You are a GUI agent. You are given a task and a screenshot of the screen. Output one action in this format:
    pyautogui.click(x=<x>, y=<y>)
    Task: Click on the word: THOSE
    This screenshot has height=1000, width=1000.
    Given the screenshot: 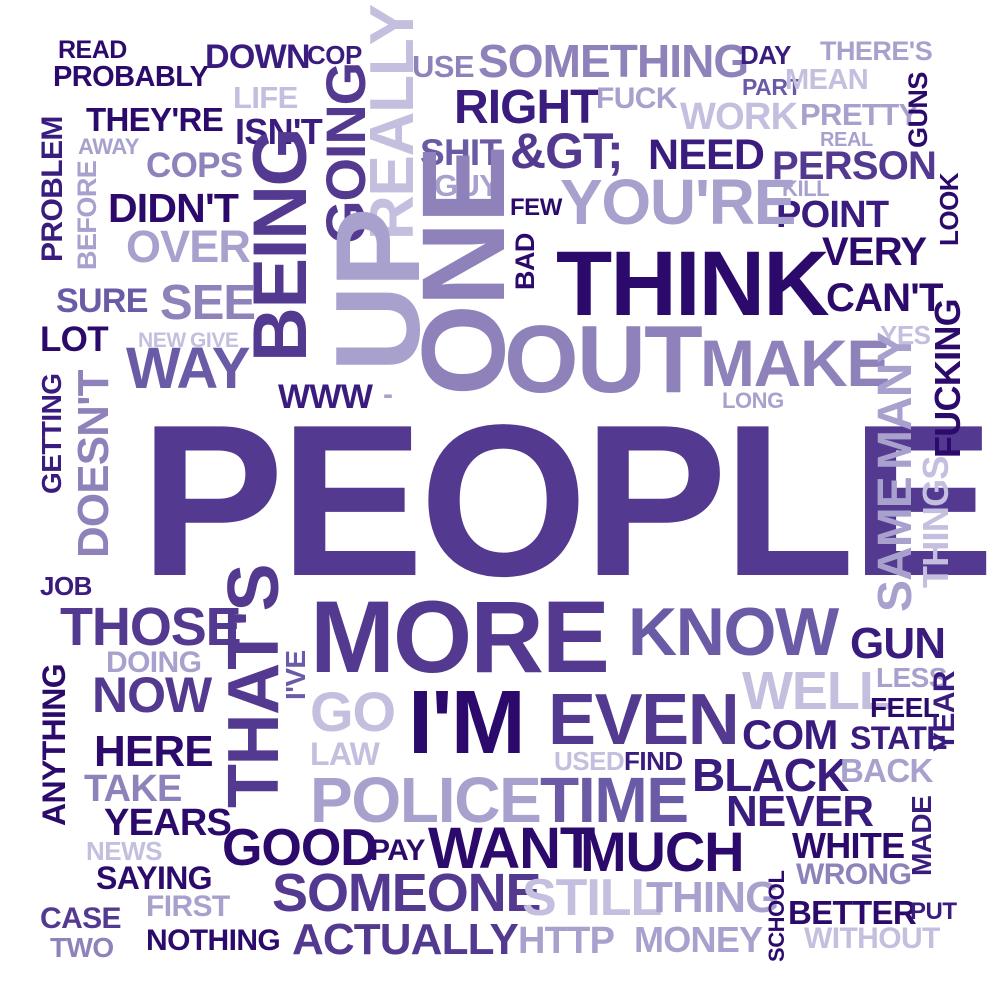 What is the action you would take?
    pyautogui.click(x=151, y=627)
    